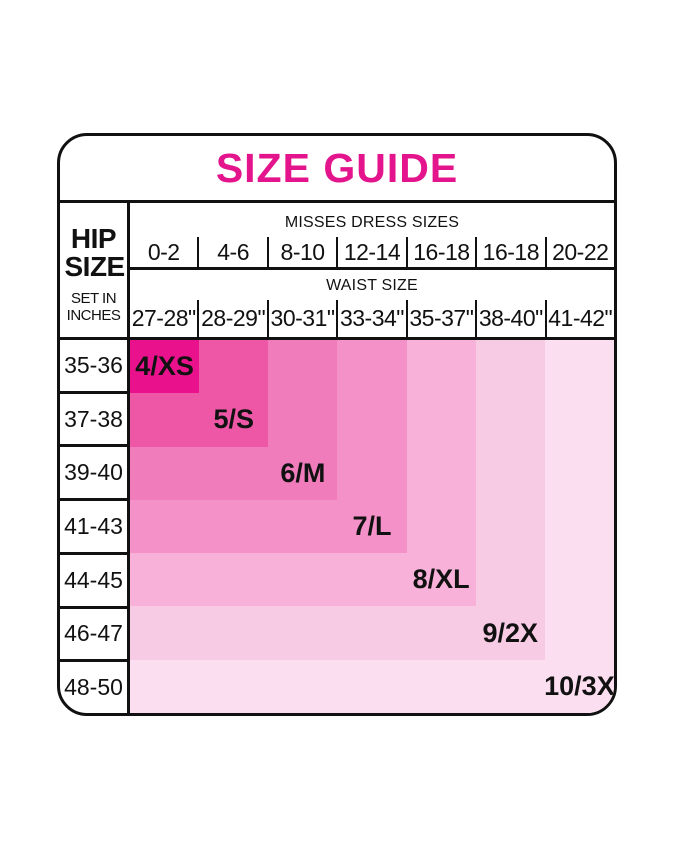 The image size is (700, 855). Describe the element at coordinates (441, 579) in the screenshot. I see `size-region-label: 8/XL` at that location.